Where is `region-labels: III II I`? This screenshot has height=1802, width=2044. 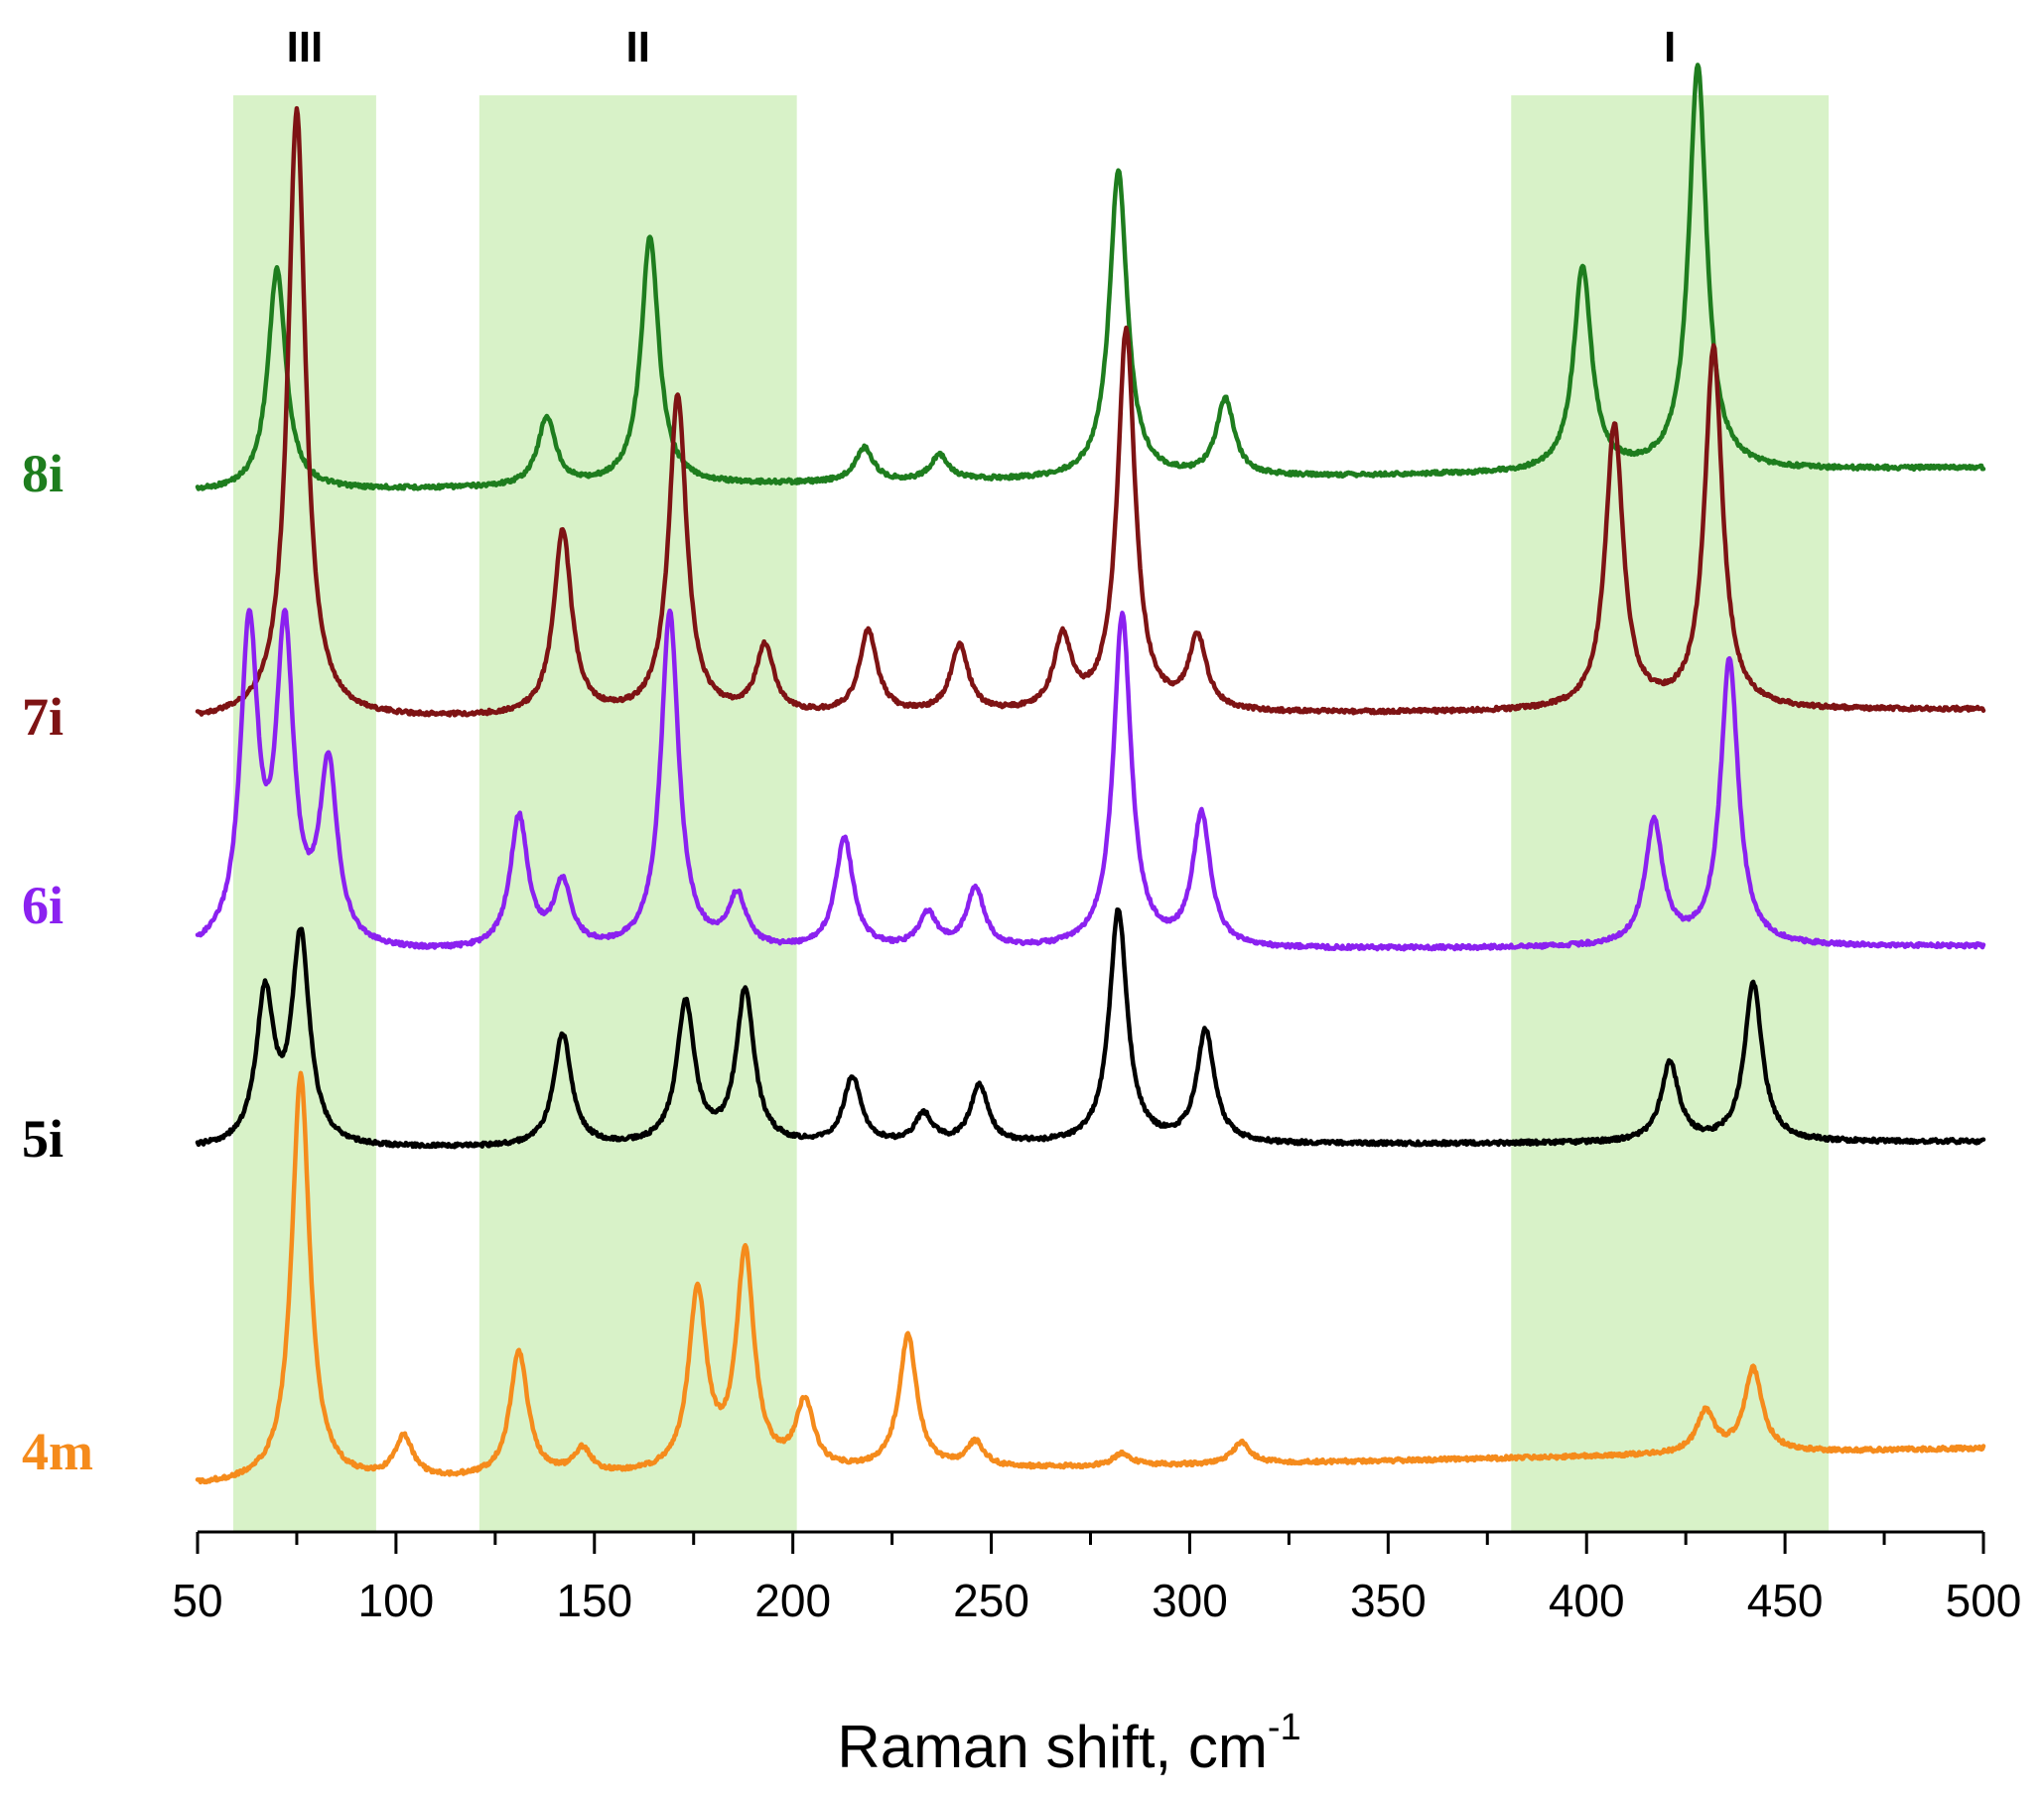 region-labels: III II I is located at coordinates (982, 47).